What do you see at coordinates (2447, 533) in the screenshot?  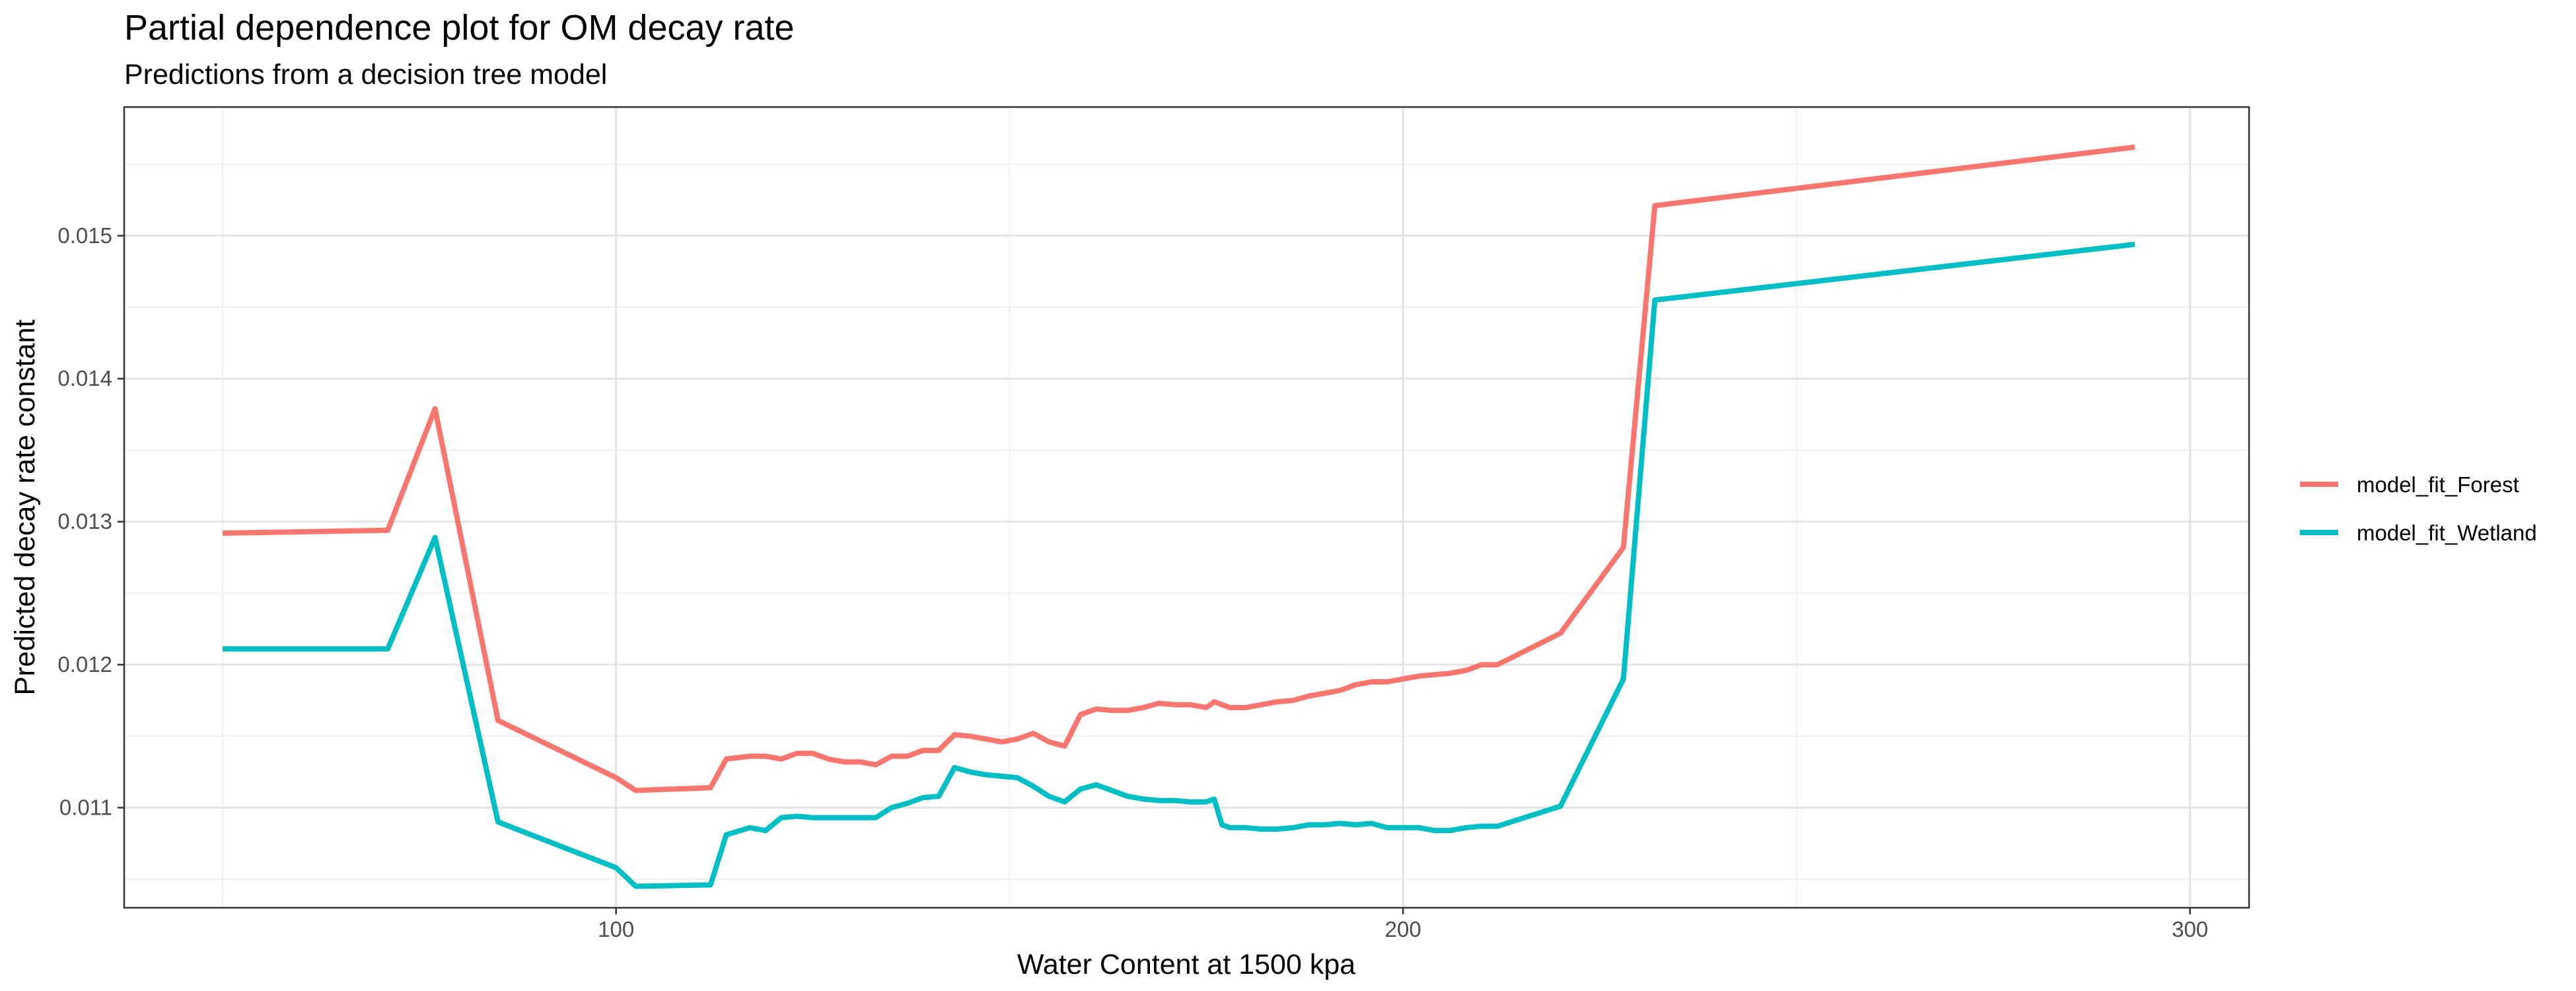 I see `legend-label-2: model_fit_Wetland` at bounding box center [2447, 533].